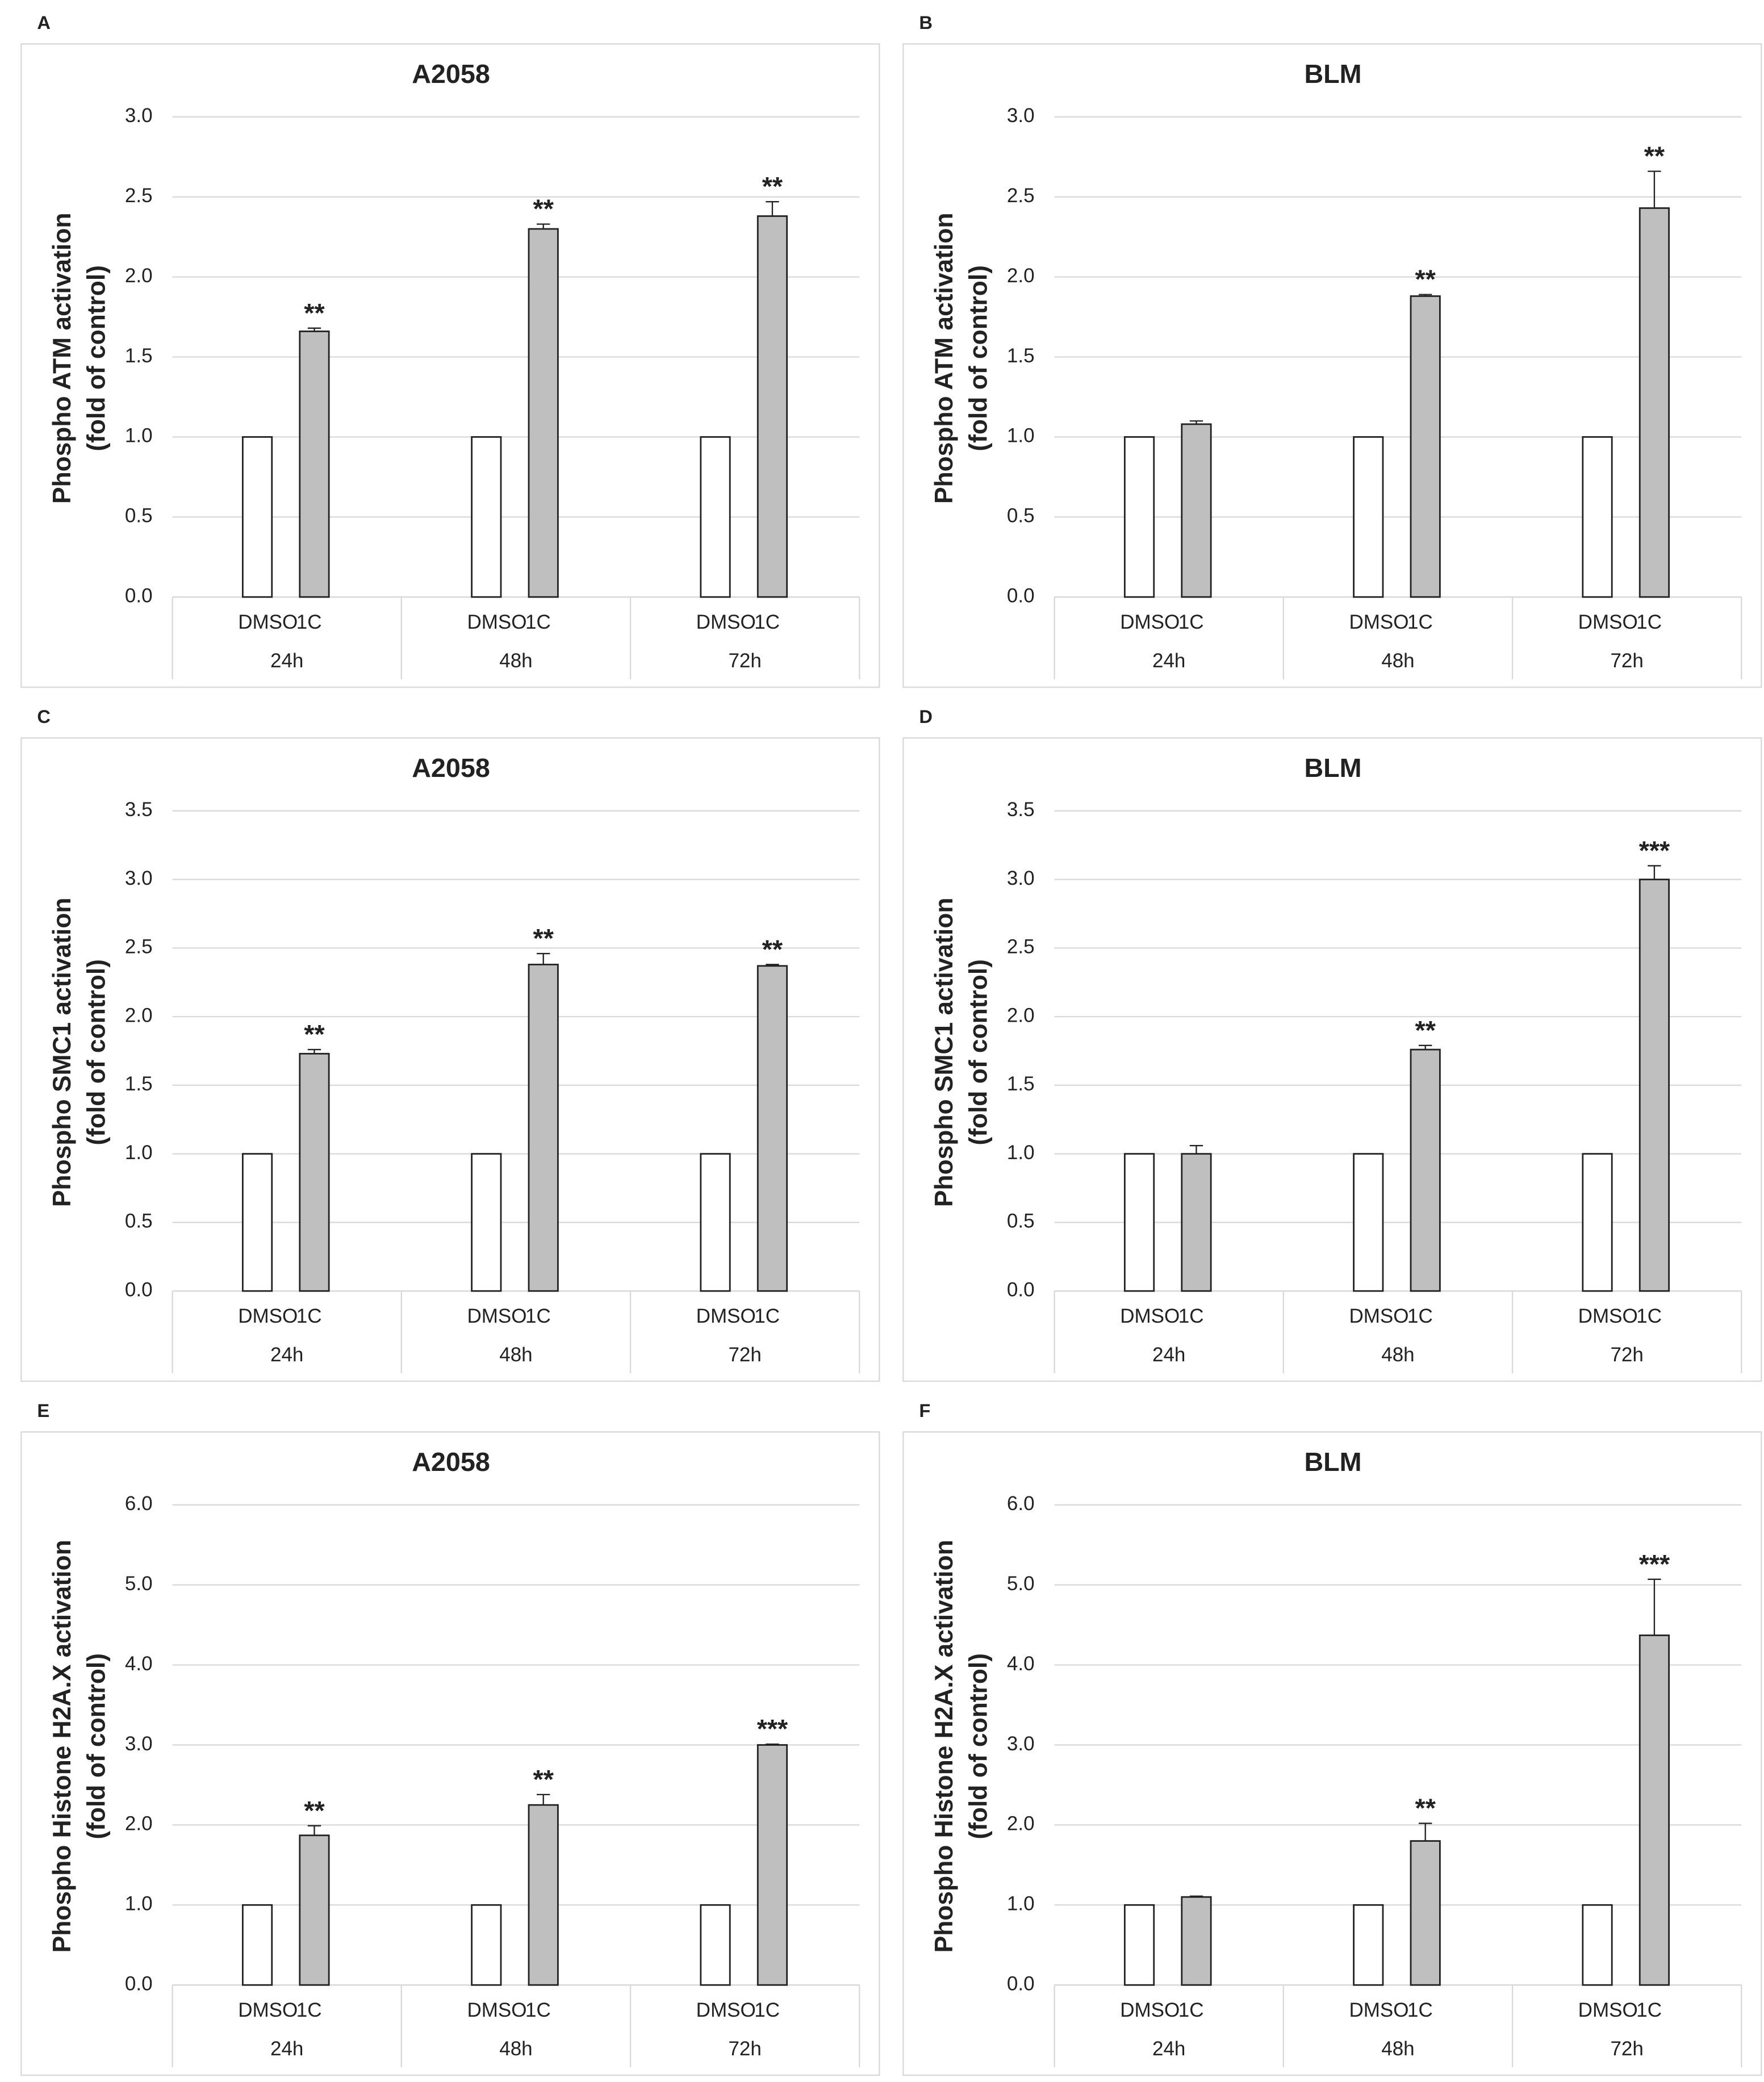  Describe the element at coordinates (1332, 768) in the screenshot. I see `chart-title: BLM` at that location.